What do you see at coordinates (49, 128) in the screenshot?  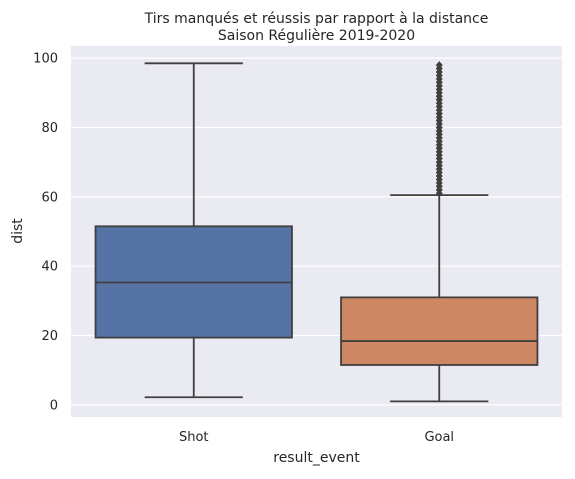 I see `y-tick-label: 80` at bounding box center [49, 128].